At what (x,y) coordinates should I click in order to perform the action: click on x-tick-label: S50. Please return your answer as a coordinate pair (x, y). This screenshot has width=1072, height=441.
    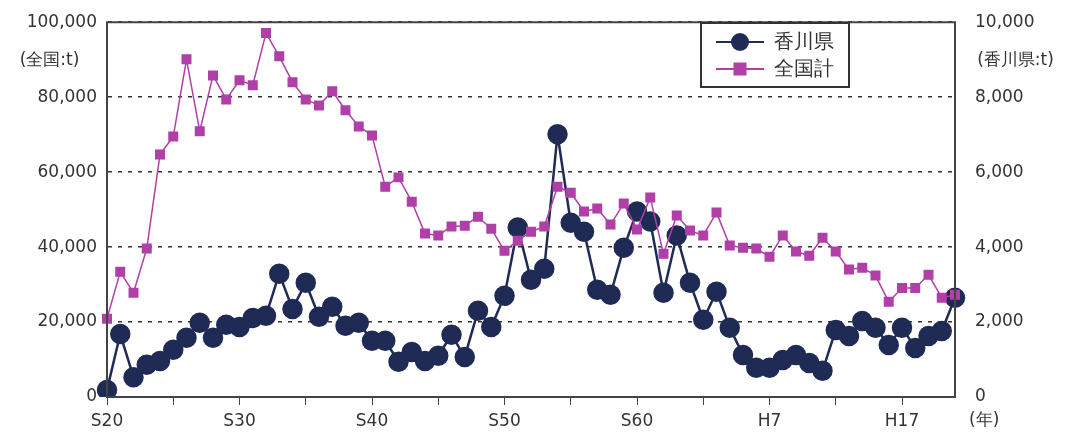
    Looking at the image, I should click on (504, 419).